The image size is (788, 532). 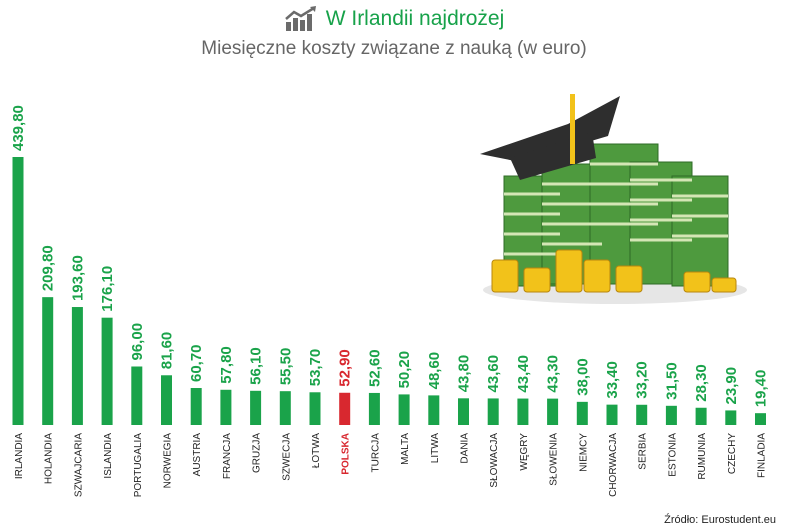 What do you see at coordinates (49, 458) in the screenshot?
I see `category-label: HOLANDIA` at bounding box center [49, 458].